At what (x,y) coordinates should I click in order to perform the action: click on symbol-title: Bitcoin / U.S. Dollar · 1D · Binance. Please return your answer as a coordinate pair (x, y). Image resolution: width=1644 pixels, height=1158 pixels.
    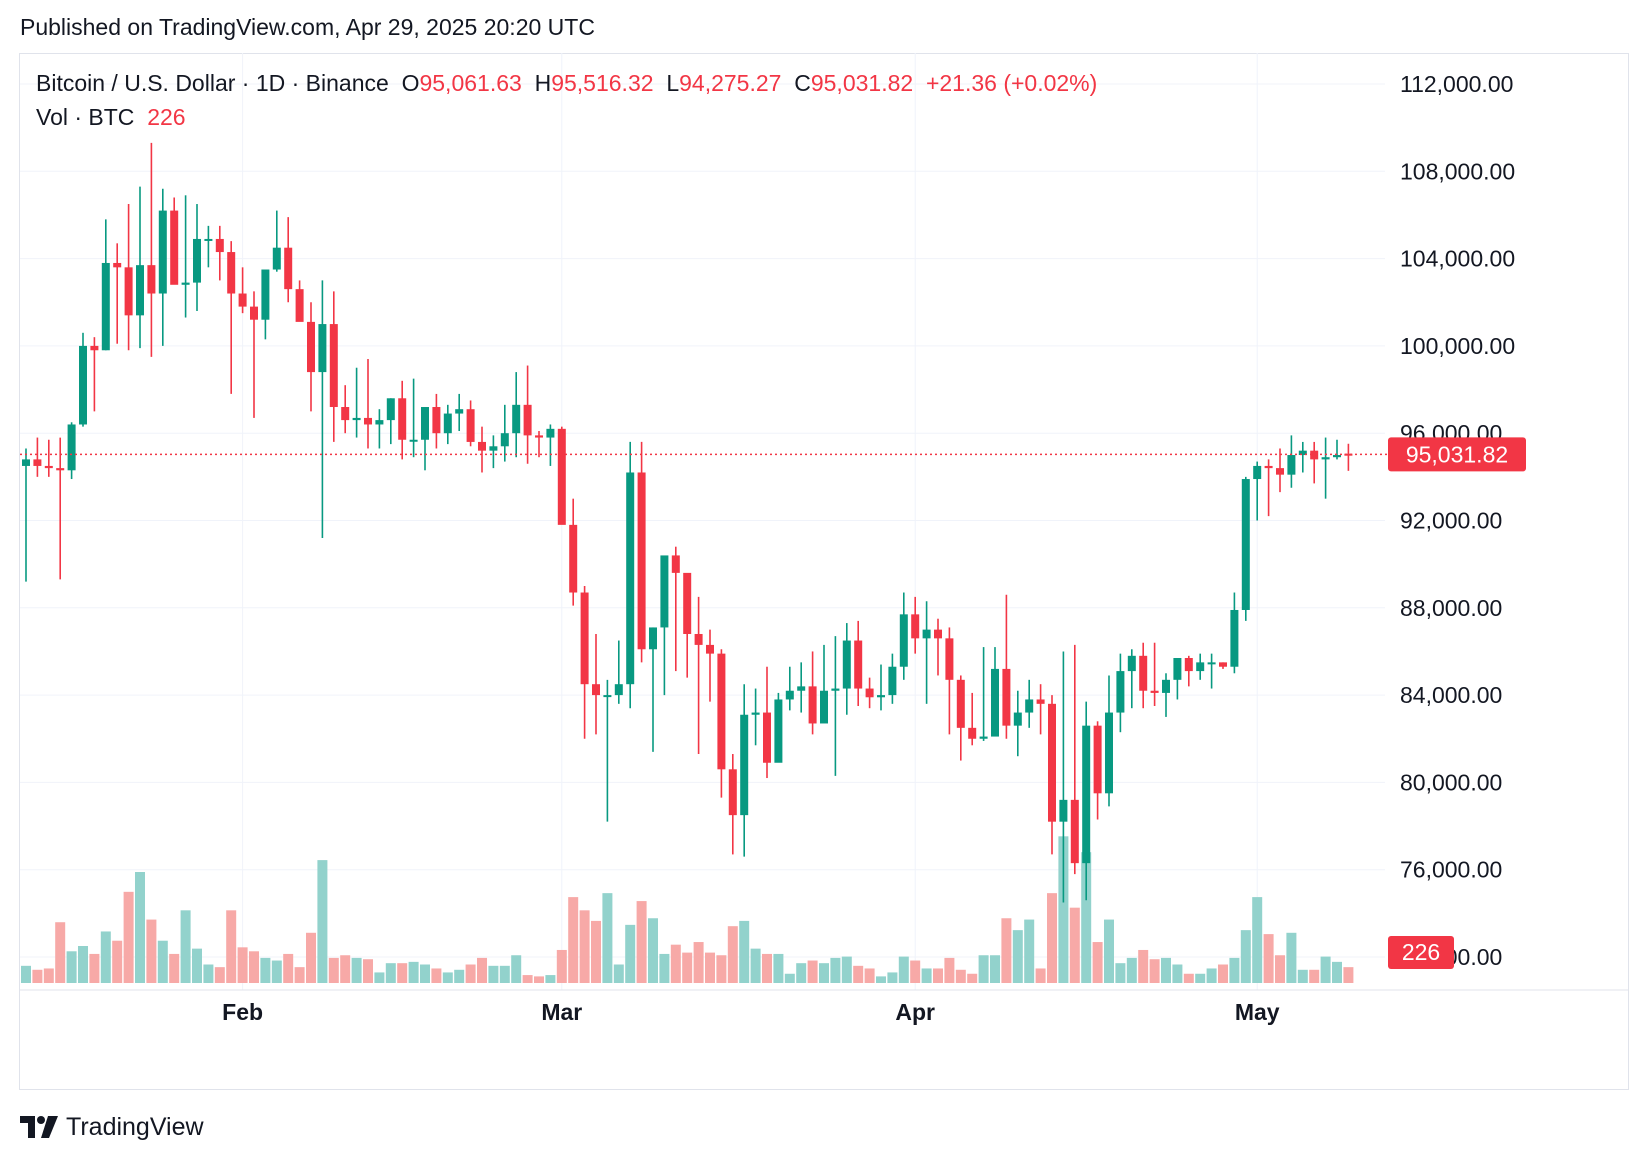
    Looking at the image, I should click on (212, 83).